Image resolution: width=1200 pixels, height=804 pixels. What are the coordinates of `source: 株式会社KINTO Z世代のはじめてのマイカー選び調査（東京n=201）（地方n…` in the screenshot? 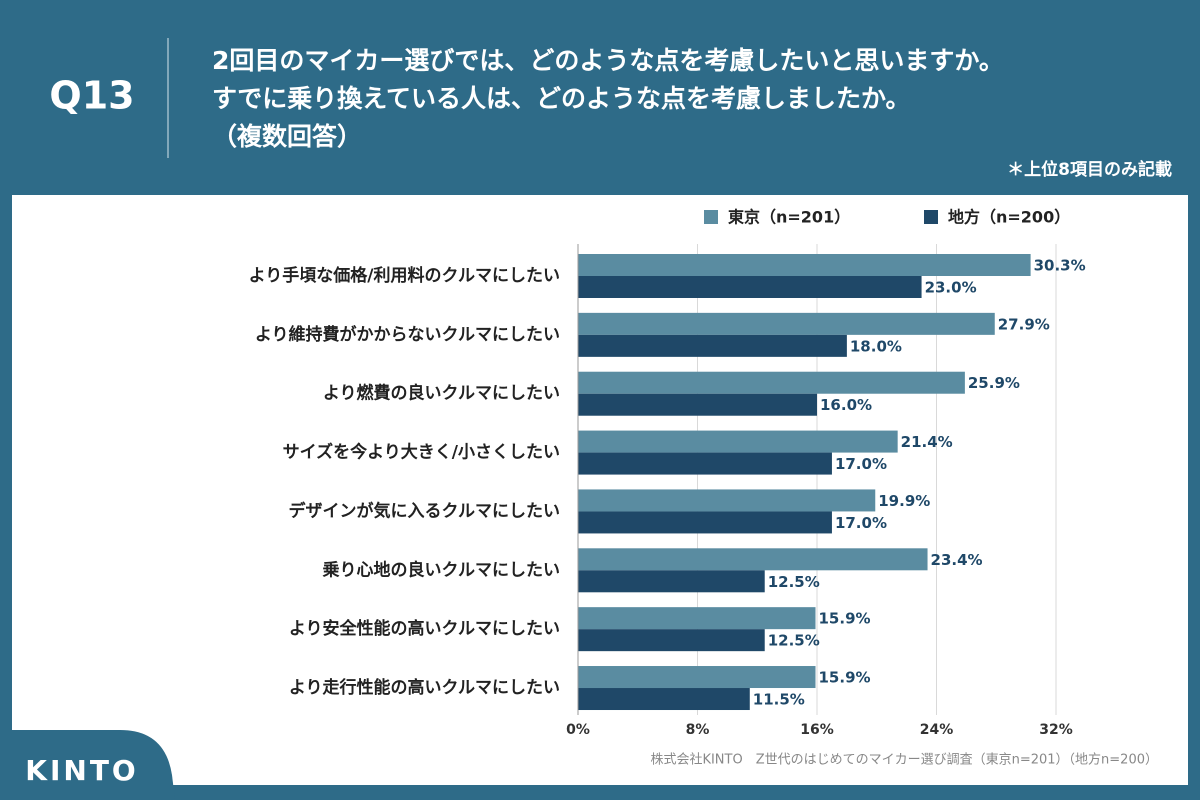 It's located at (904, 760).